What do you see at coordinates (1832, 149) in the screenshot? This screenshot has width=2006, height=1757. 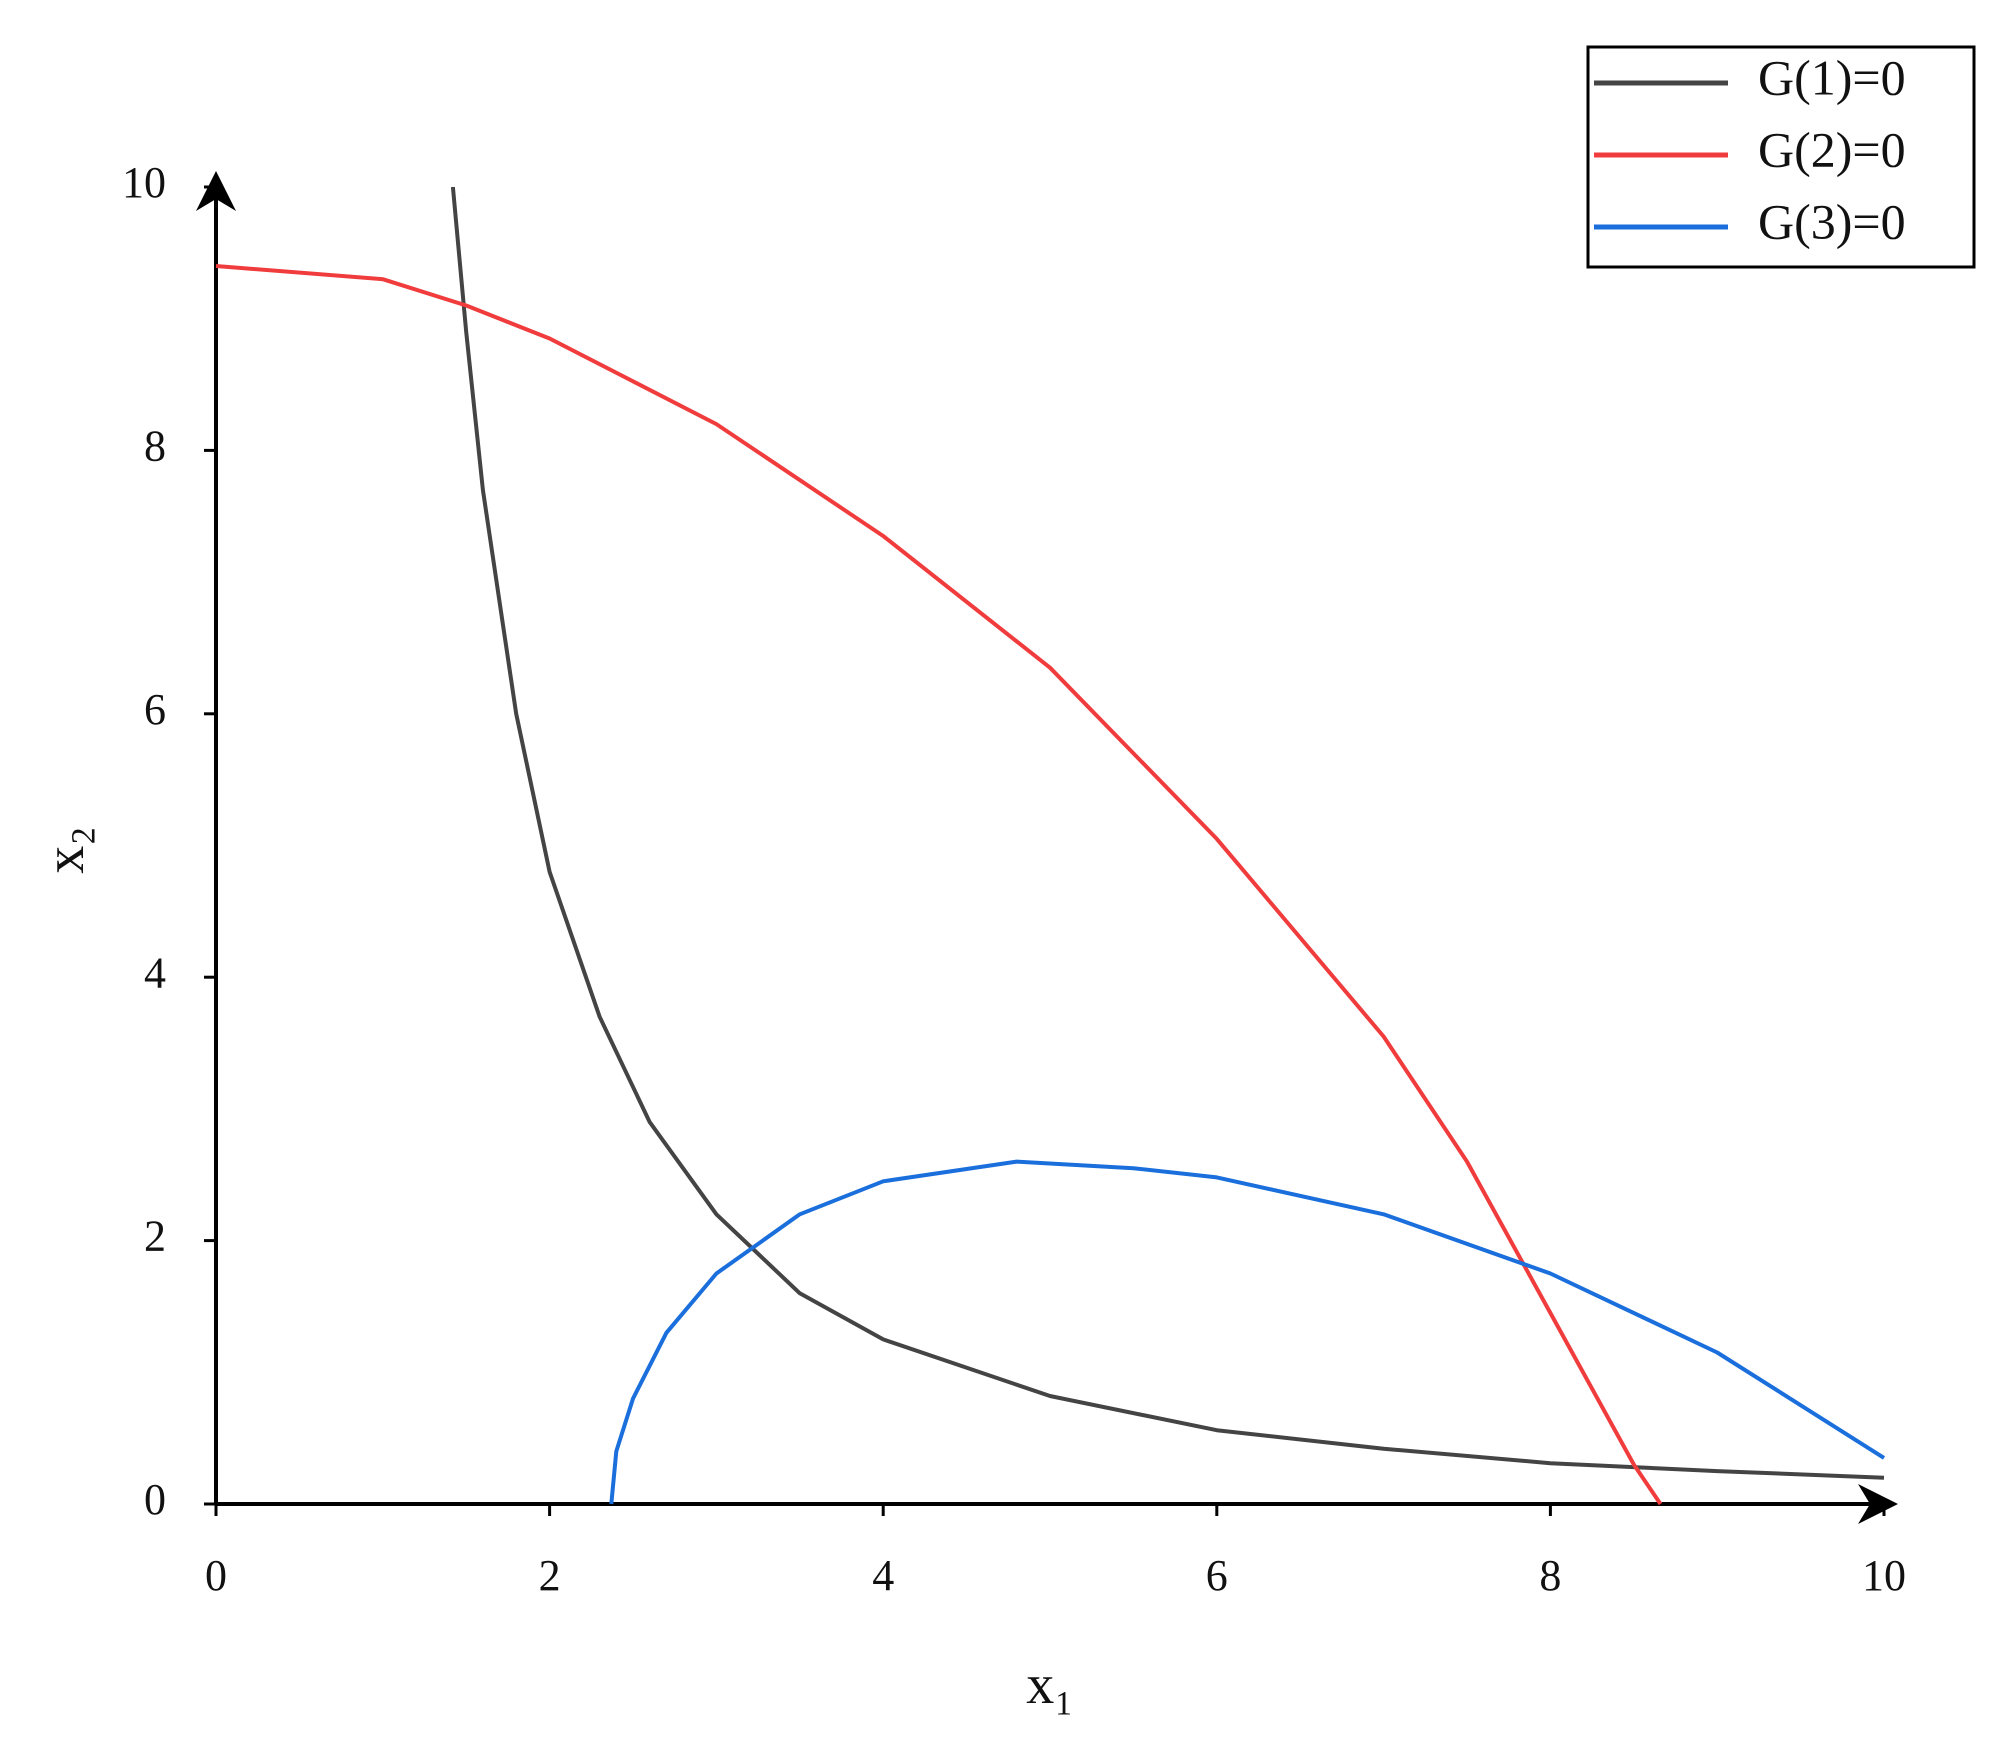 I see `legend-label: G(2)=0` at bounding box center [1832, 149].